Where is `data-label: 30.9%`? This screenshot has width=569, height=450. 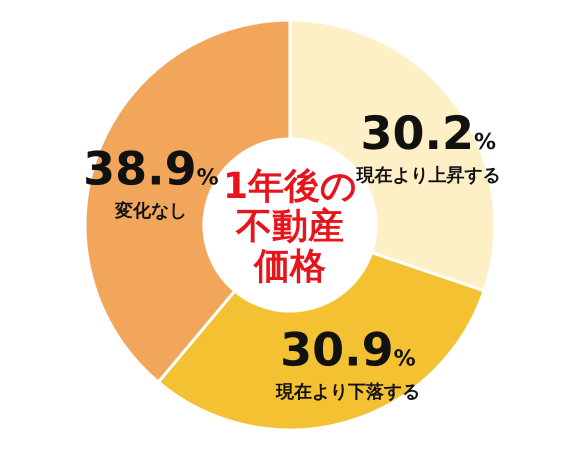 data-label: 30.9% is located at coordinates (348, 349).